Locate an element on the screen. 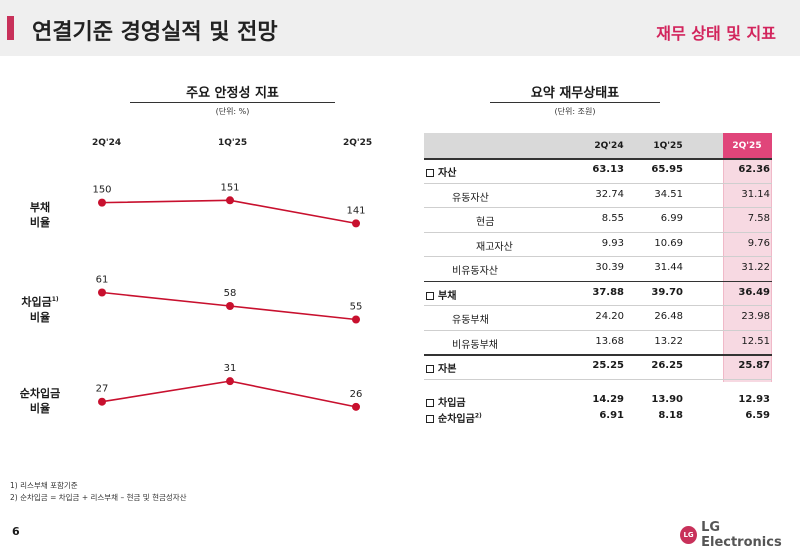  table-cell: 23.98 is located at coordinates (755, 316).